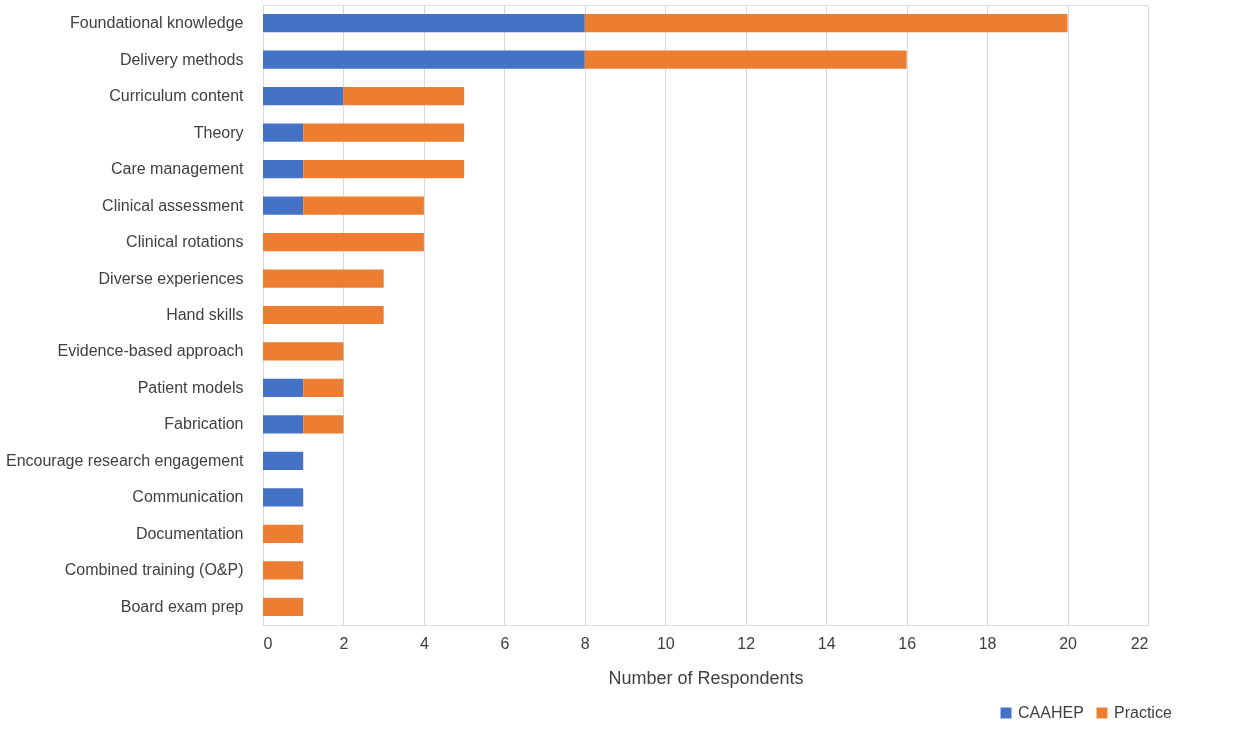 The width and height of the screenshot is (1239, 748). I want to click on legend-label: Practice, so click(1143, 712).